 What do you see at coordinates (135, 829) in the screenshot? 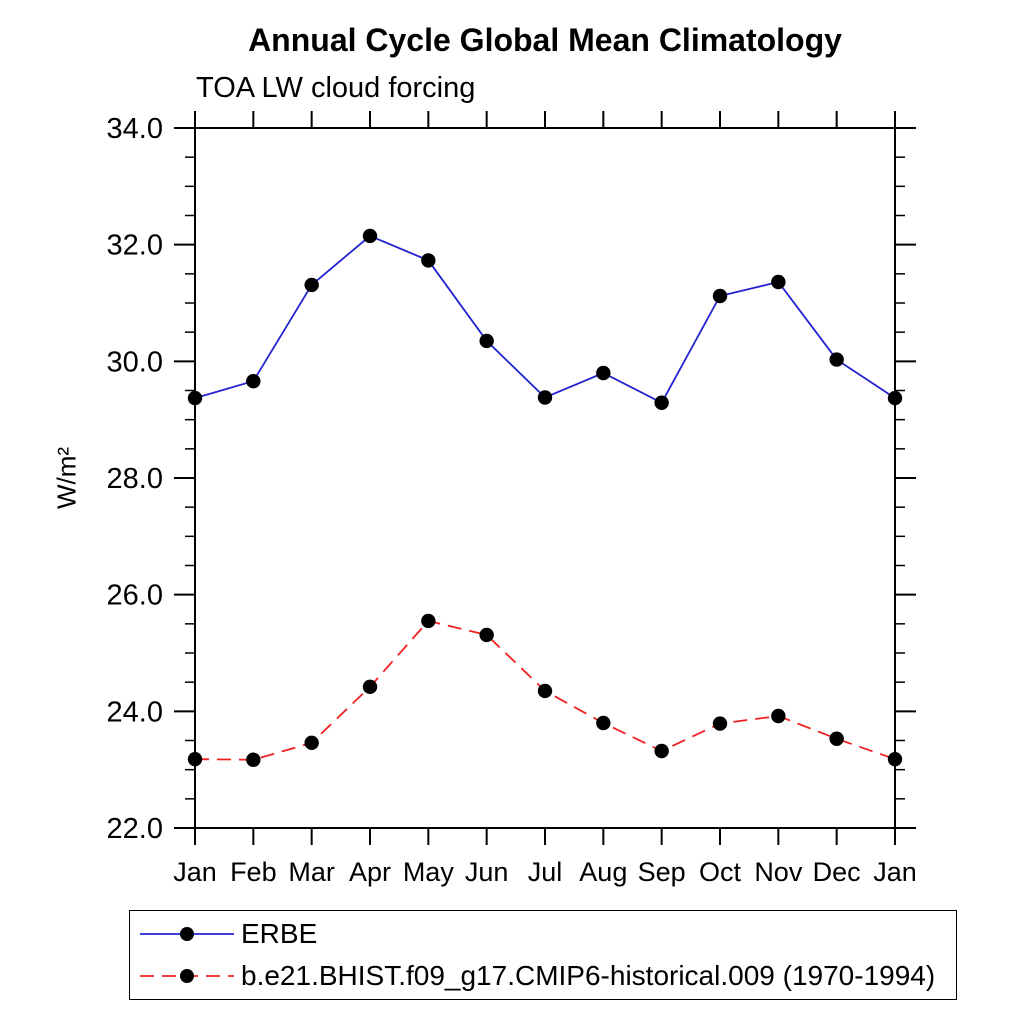
I see `y-tick-label: 22.0` at bounding box center [135, 829].